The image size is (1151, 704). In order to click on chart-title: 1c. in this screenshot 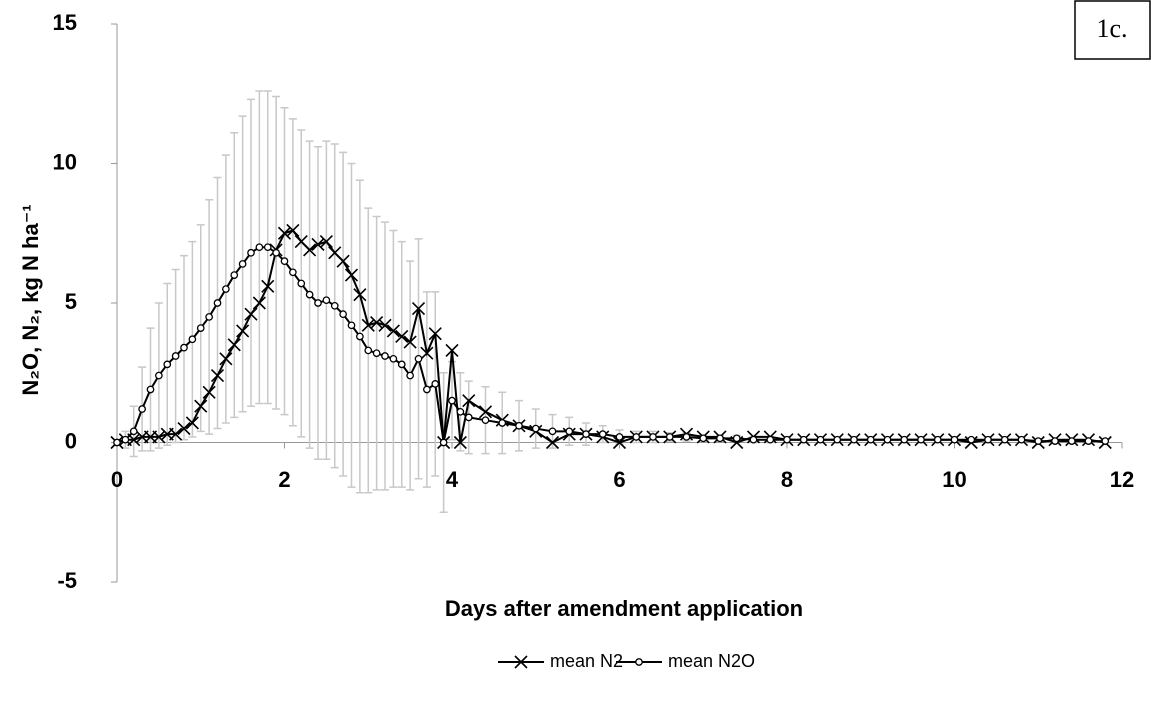, I will do `click(1111, 28)`.